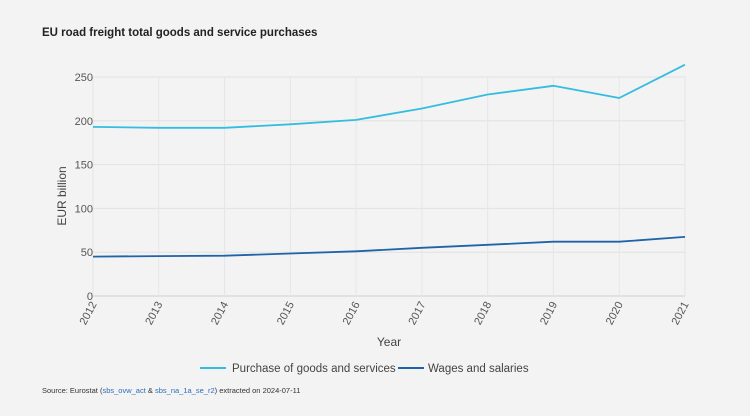 The image size is (750, 416). What do you see at coordinates (90, 297) in the screenshot?
I see `y-tick-label-0: 0` at bounding box center [90, 297].